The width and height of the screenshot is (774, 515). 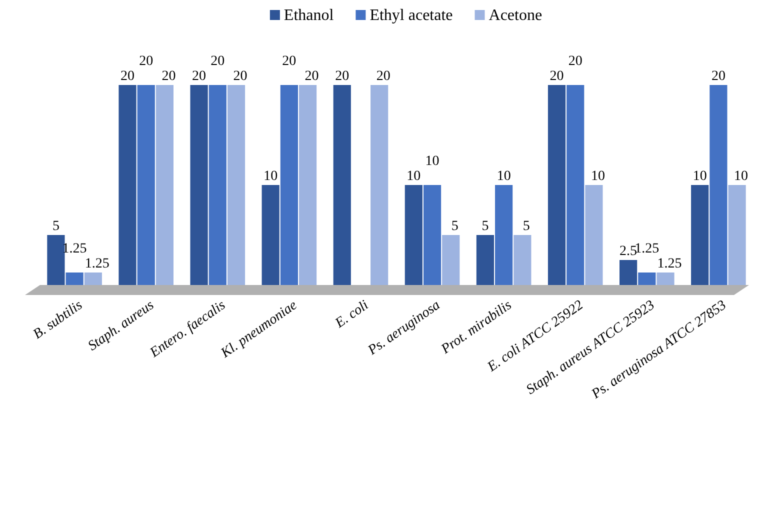 What do you see at coordinates (411, 15) in the screenshot?
I see `legend-label: Ethyl acetate` at bounding box center [411, 15].